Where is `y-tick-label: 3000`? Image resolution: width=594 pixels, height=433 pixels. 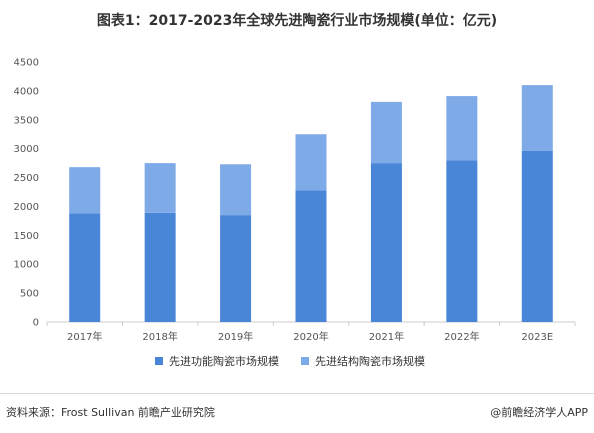 y-tick-label: 3000 is located at coordinates (26, 149).